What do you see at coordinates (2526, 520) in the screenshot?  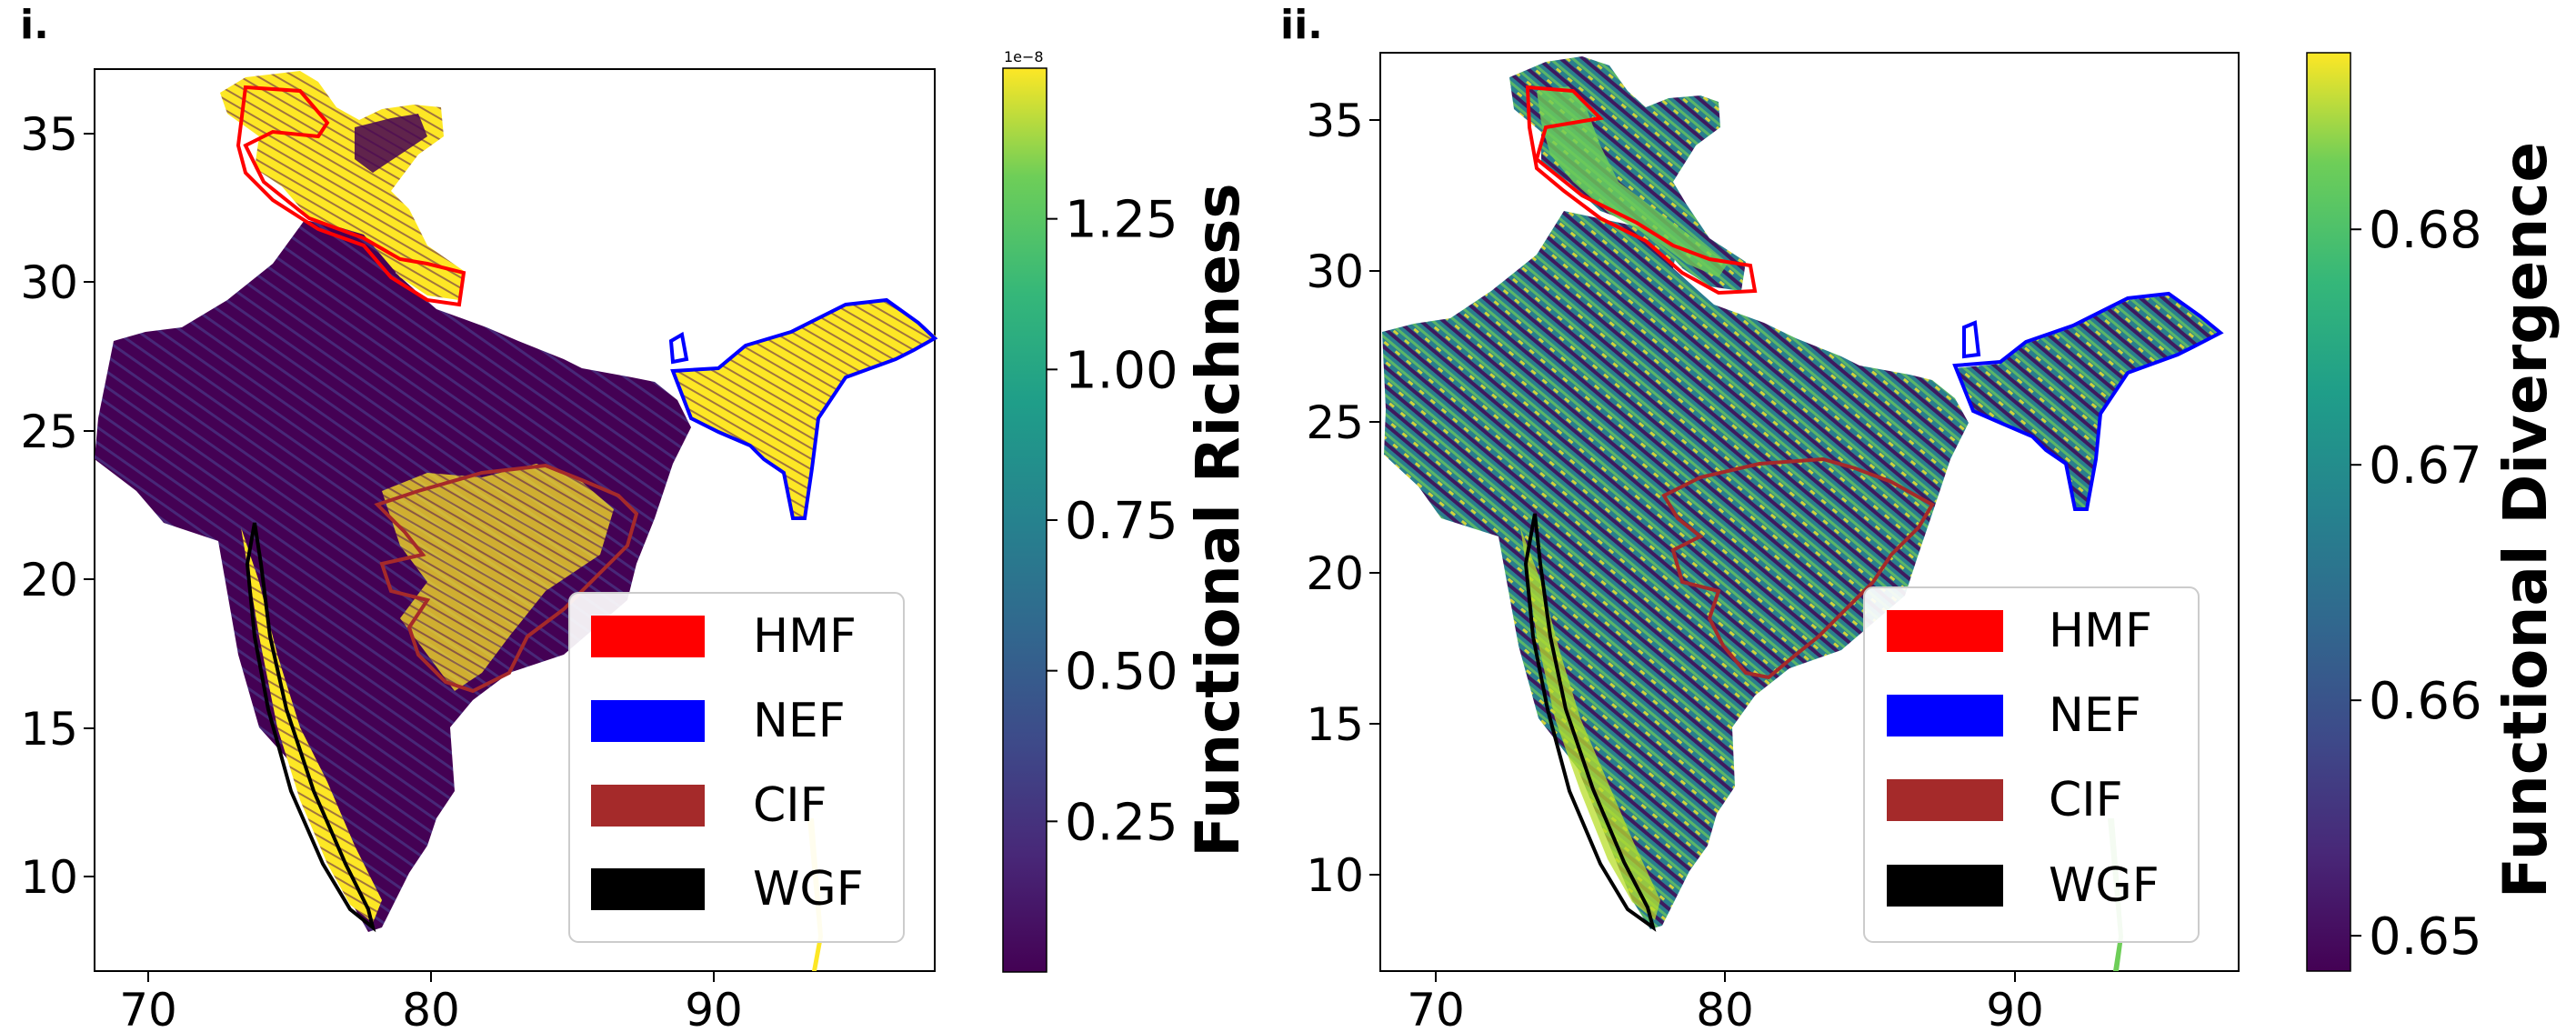 I see `colorbar-label: Functional Divergence` at bounding box center [2526, 520].